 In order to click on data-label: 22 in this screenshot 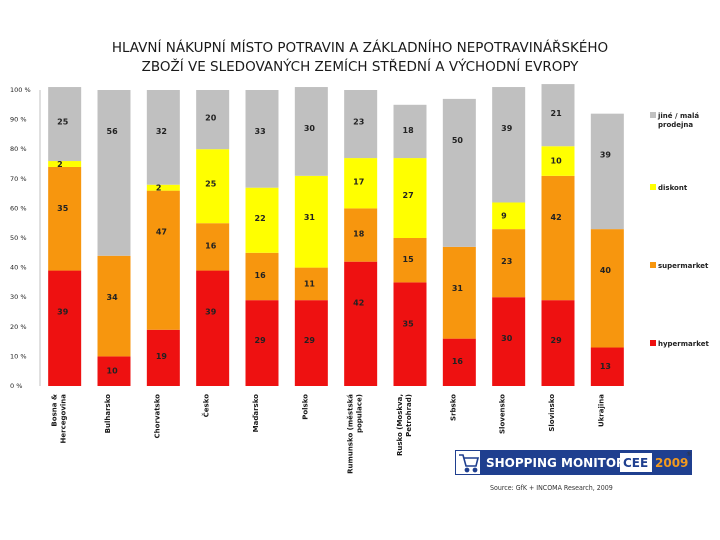, I will do `click(260, 218)`.